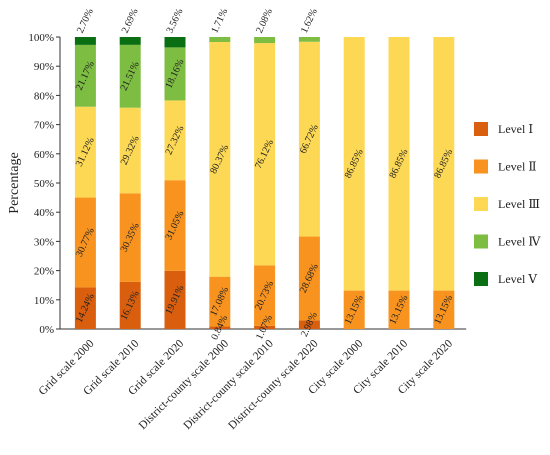  Describe the element at coordinates (273, 385) in the screenshot. I see `category-label: District-county scale 2020` at that location.